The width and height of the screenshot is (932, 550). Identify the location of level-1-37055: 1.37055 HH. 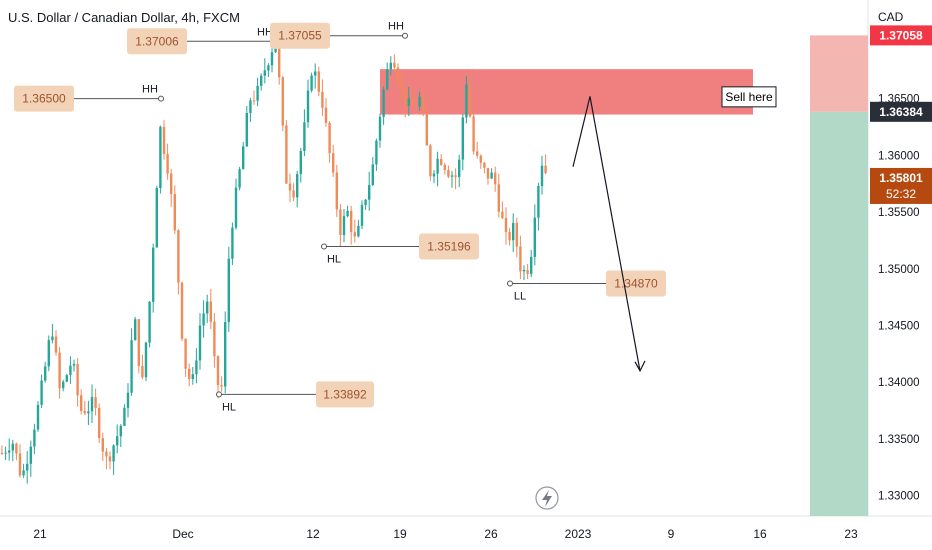
(339, 35).